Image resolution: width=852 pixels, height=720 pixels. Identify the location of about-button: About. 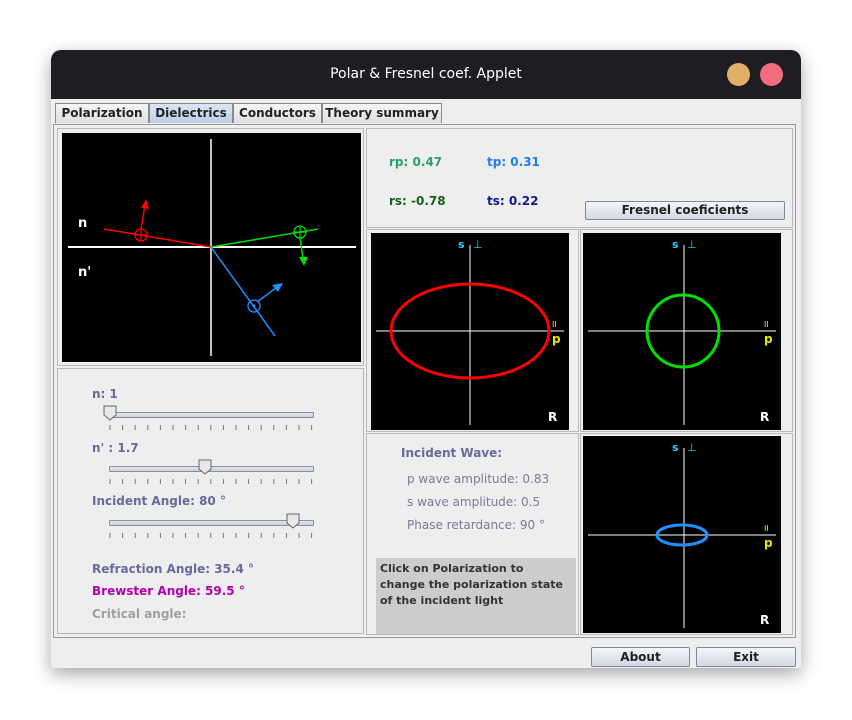
(640, 657).